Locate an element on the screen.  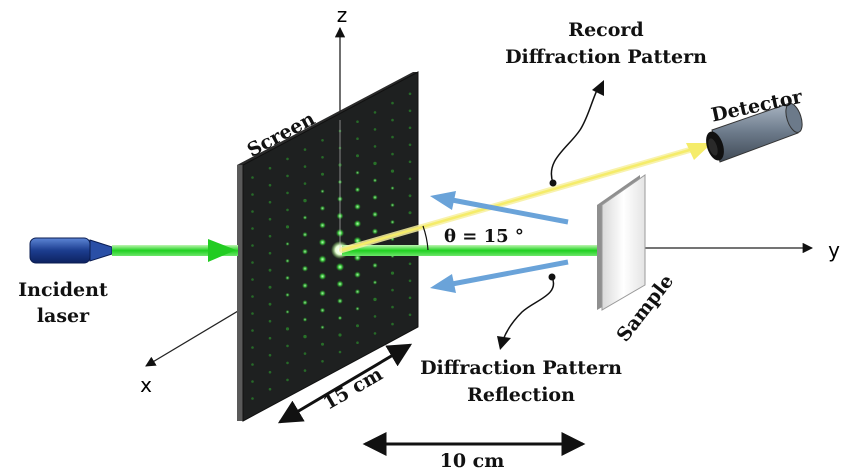
z-axis-label: z is located at coordinates (342, 15).